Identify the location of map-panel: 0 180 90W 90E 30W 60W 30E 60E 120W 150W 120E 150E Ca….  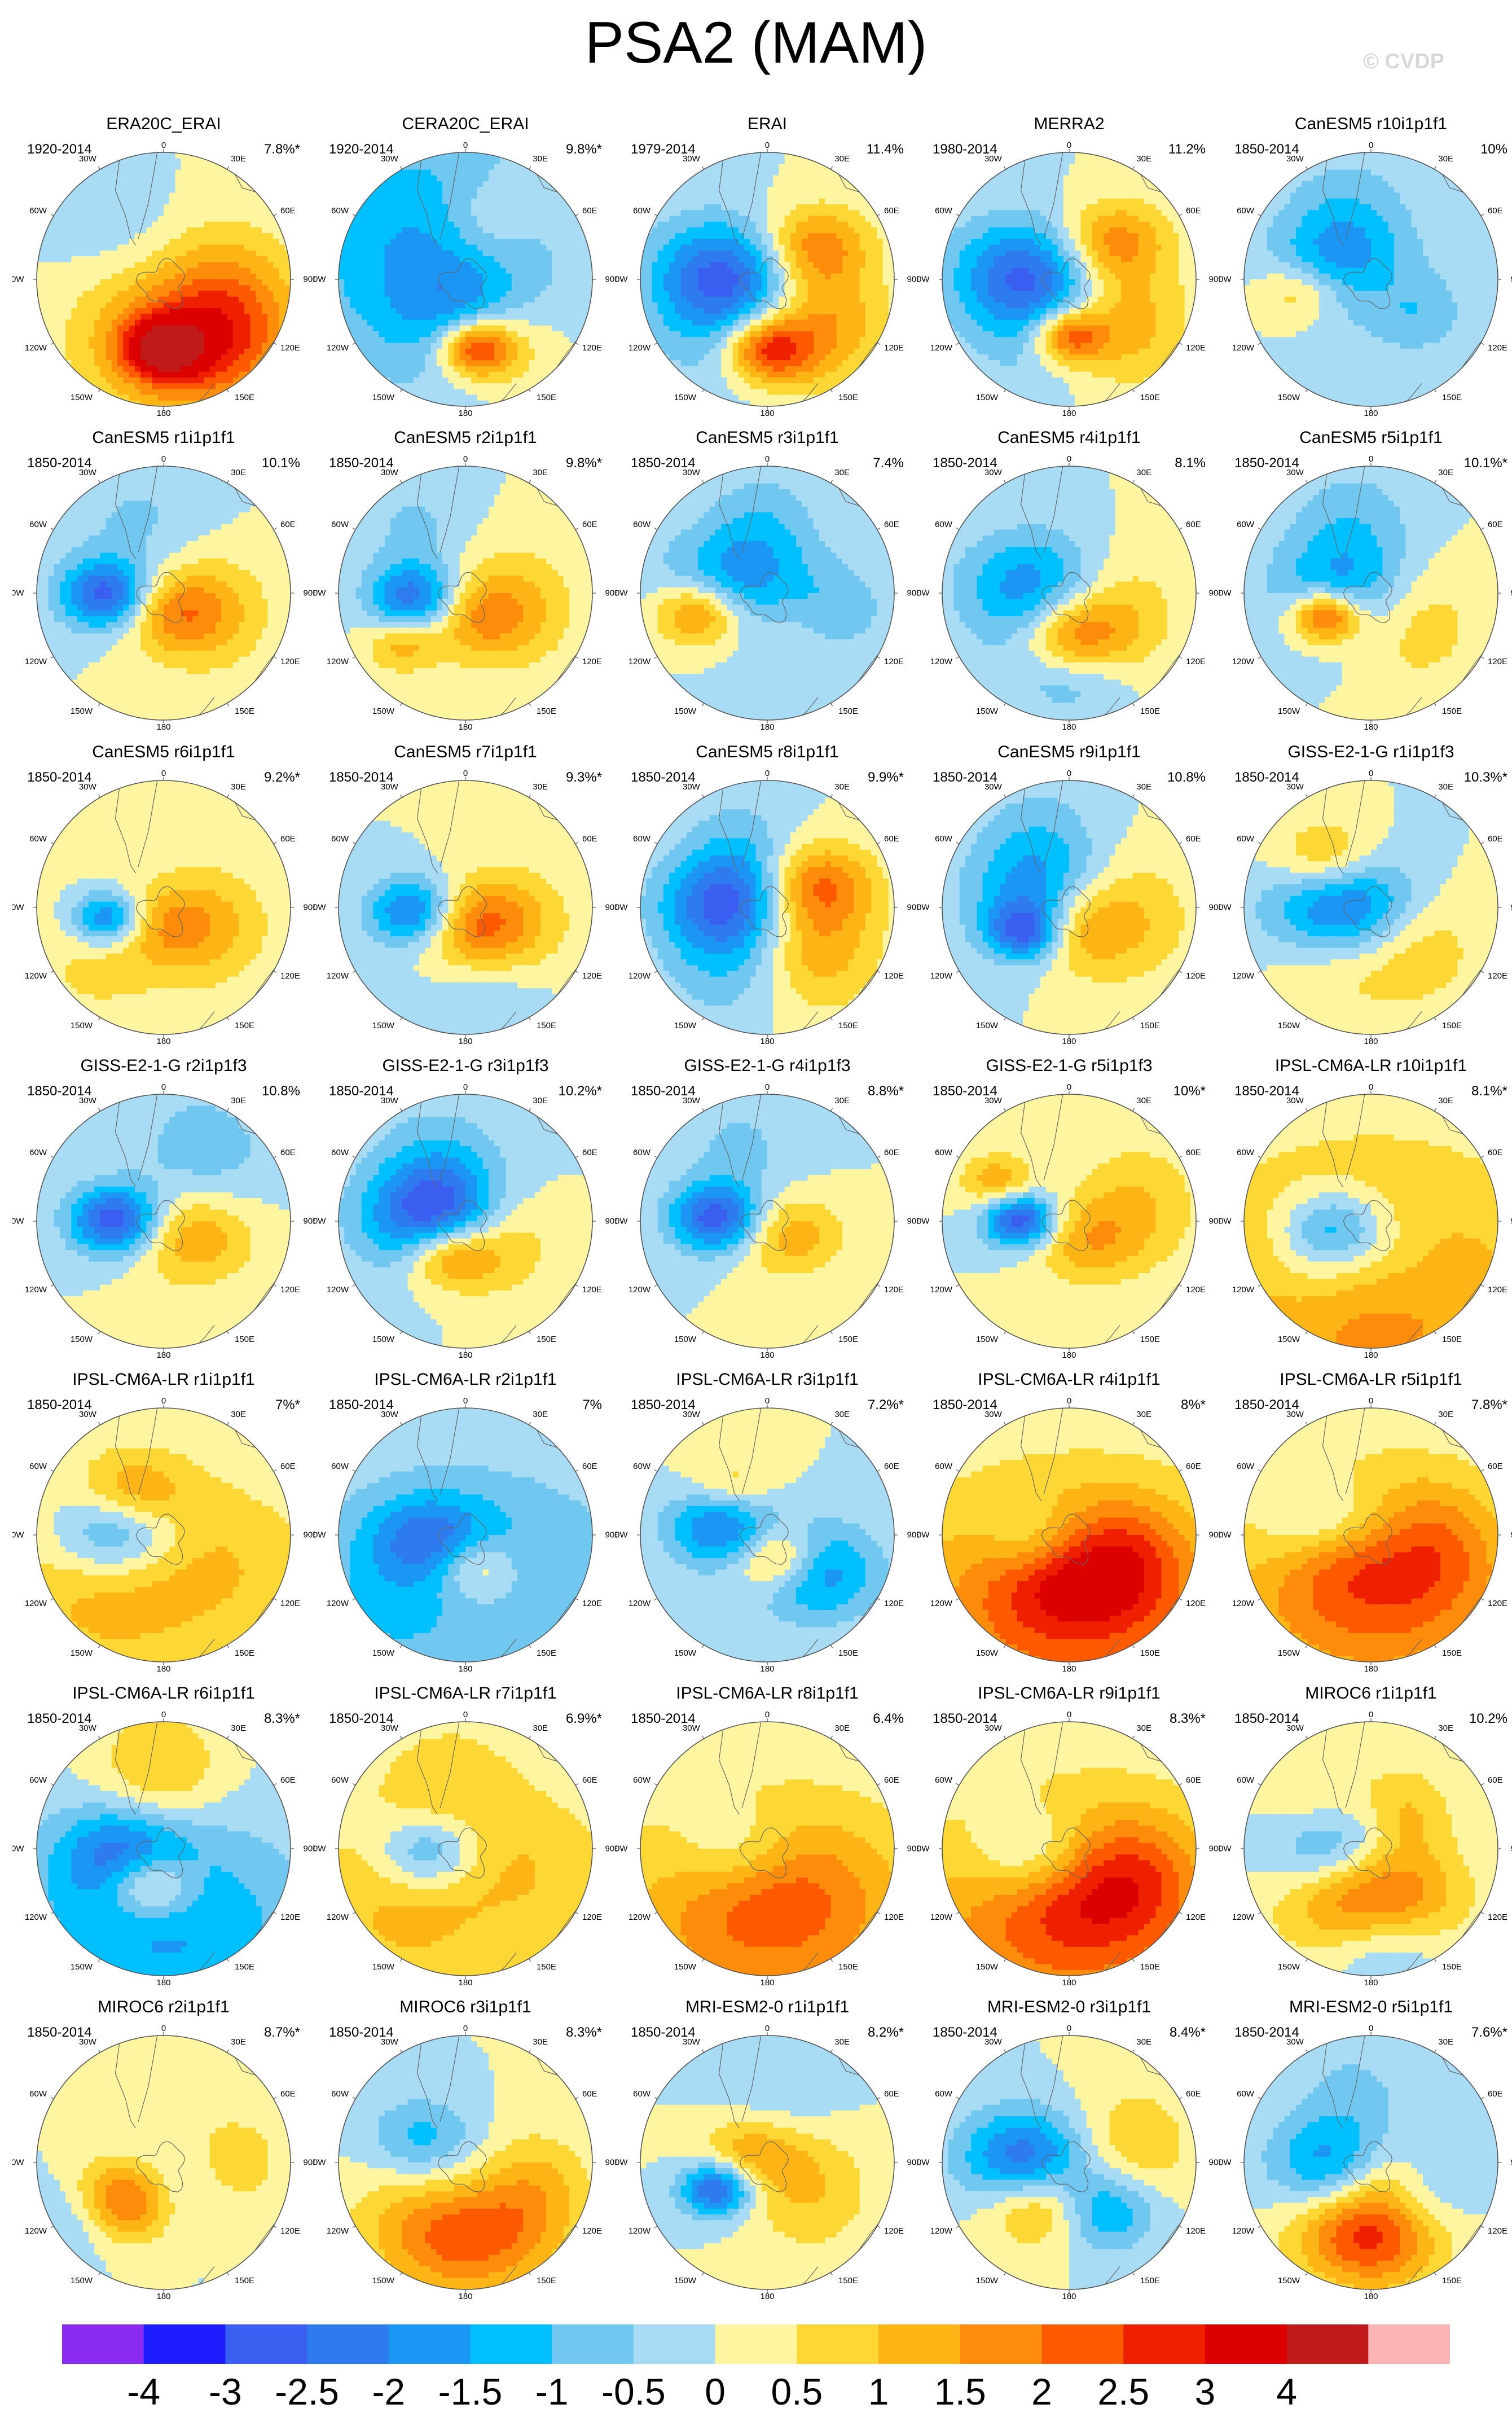
(767, 899).